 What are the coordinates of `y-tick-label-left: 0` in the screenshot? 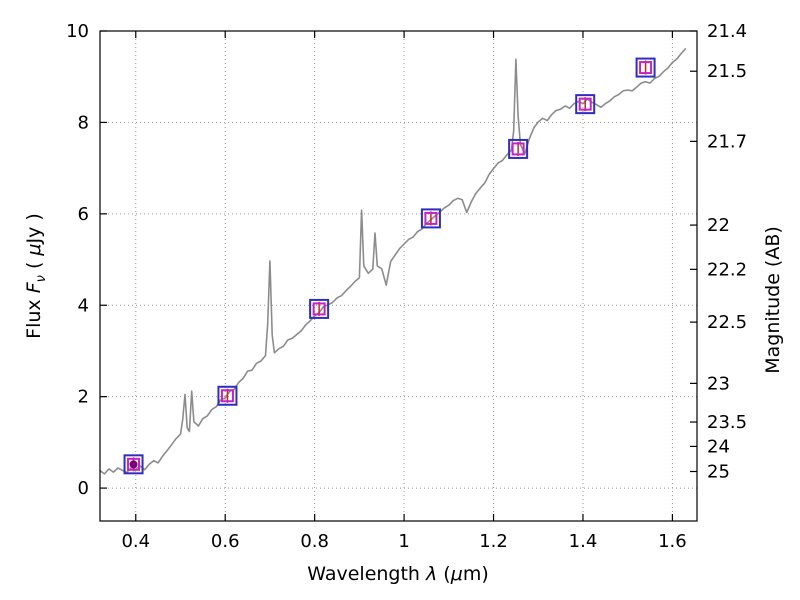 It's located at (83, 488).